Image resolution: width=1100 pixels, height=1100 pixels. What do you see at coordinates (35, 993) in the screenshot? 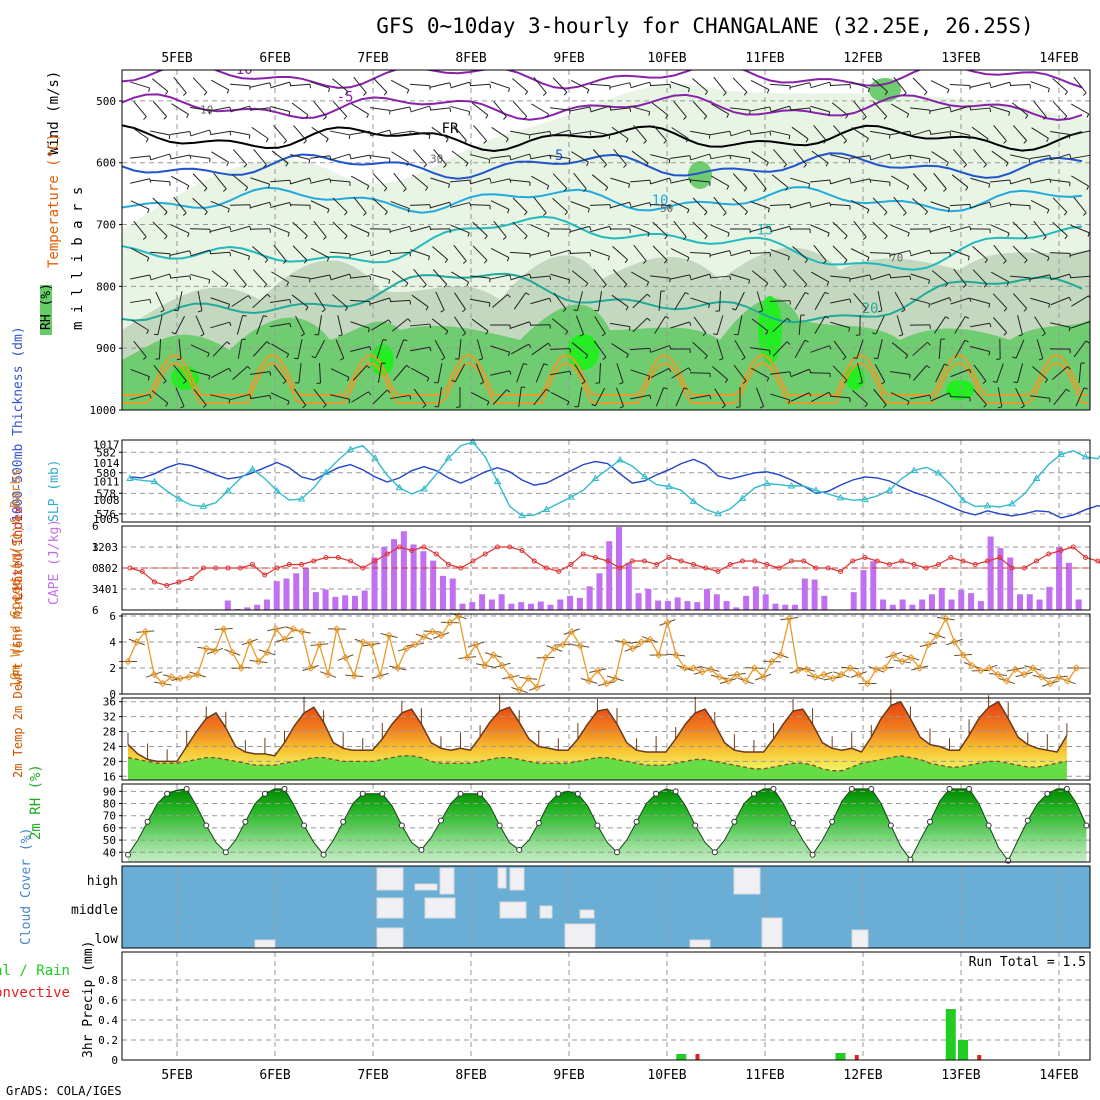
I see `legend-convective: Convective` at bounding box center [35, 993].